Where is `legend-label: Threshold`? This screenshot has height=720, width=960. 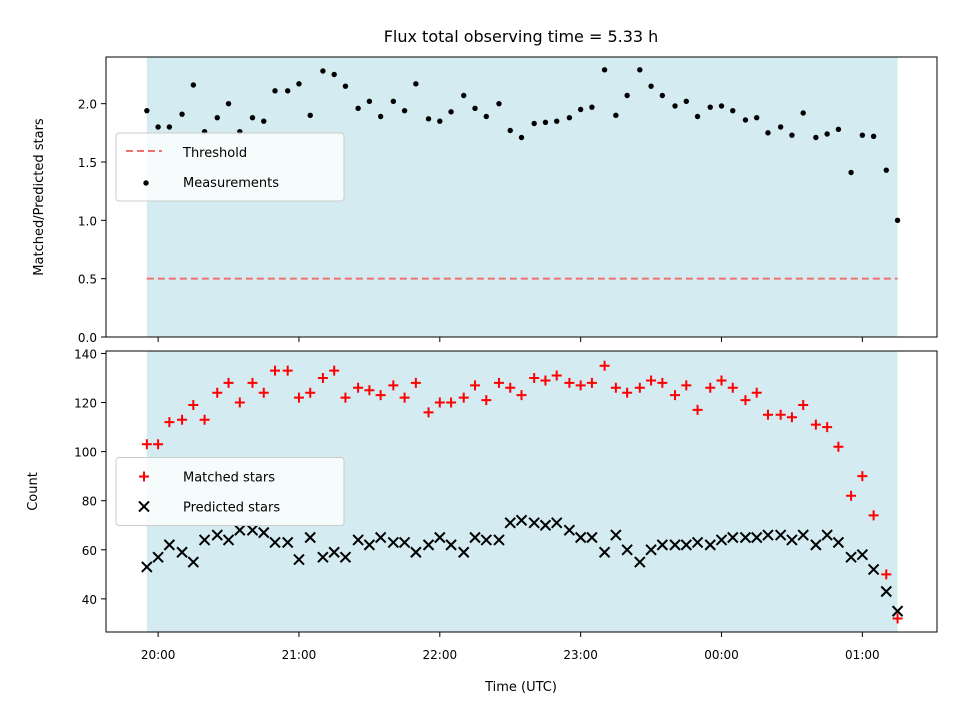 legend-label: Threshold is located at coordinates (214, 153).